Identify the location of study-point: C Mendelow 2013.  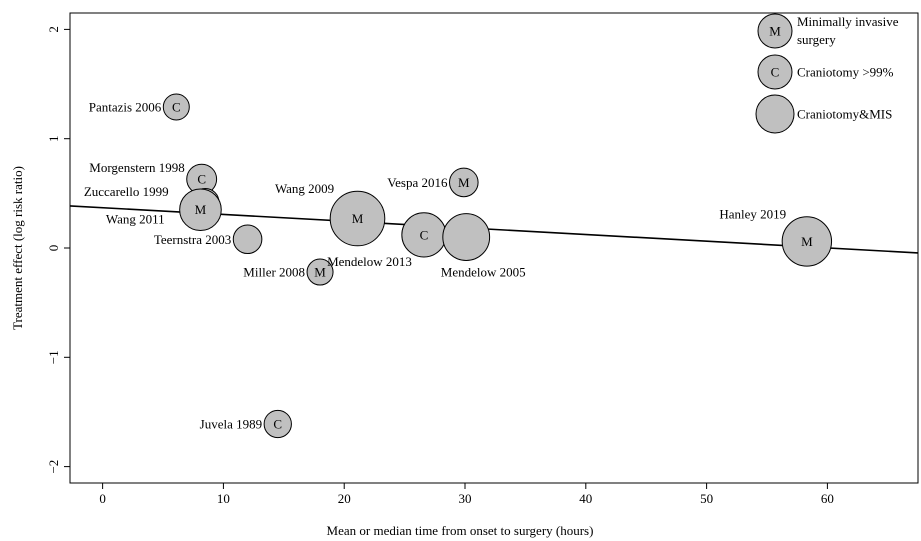
(387, 240).